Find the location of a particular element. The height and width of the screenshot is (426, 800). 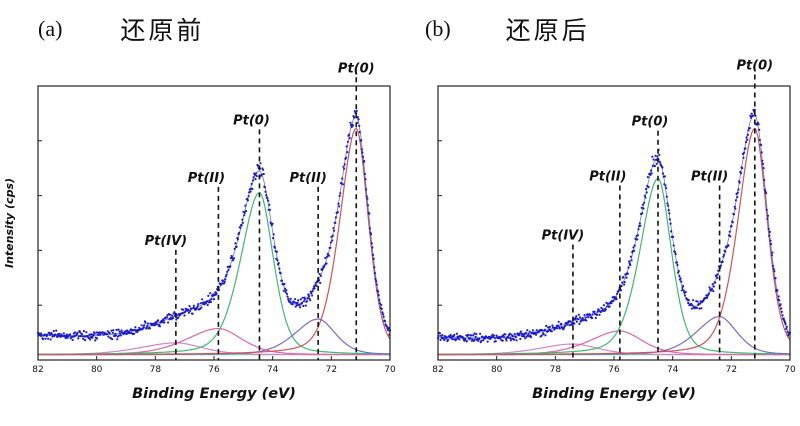

panel-a-header: (a) 还原前 is located at coordinates (200, 26).